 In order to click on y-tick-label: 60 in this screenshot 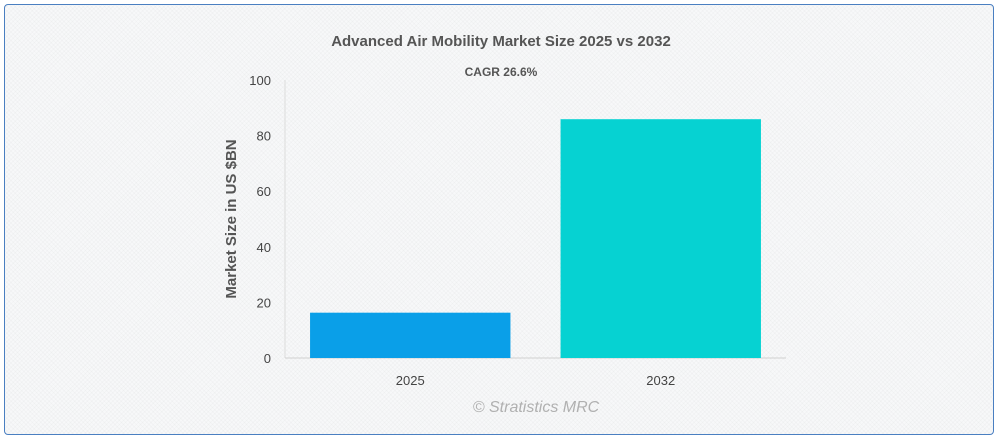, I will do `click(264, 191)`.